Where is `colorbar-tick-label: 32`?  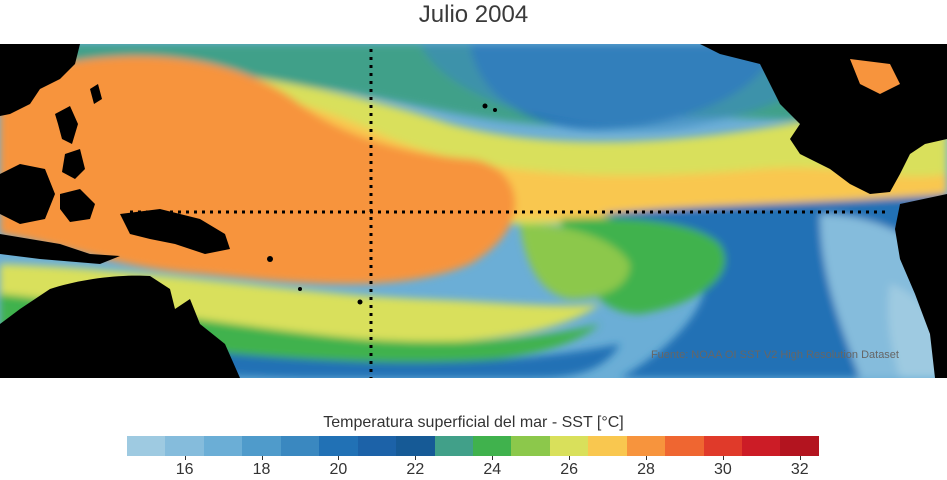 colorbar-tick-label: 32 is located at coordinates (799, 469).